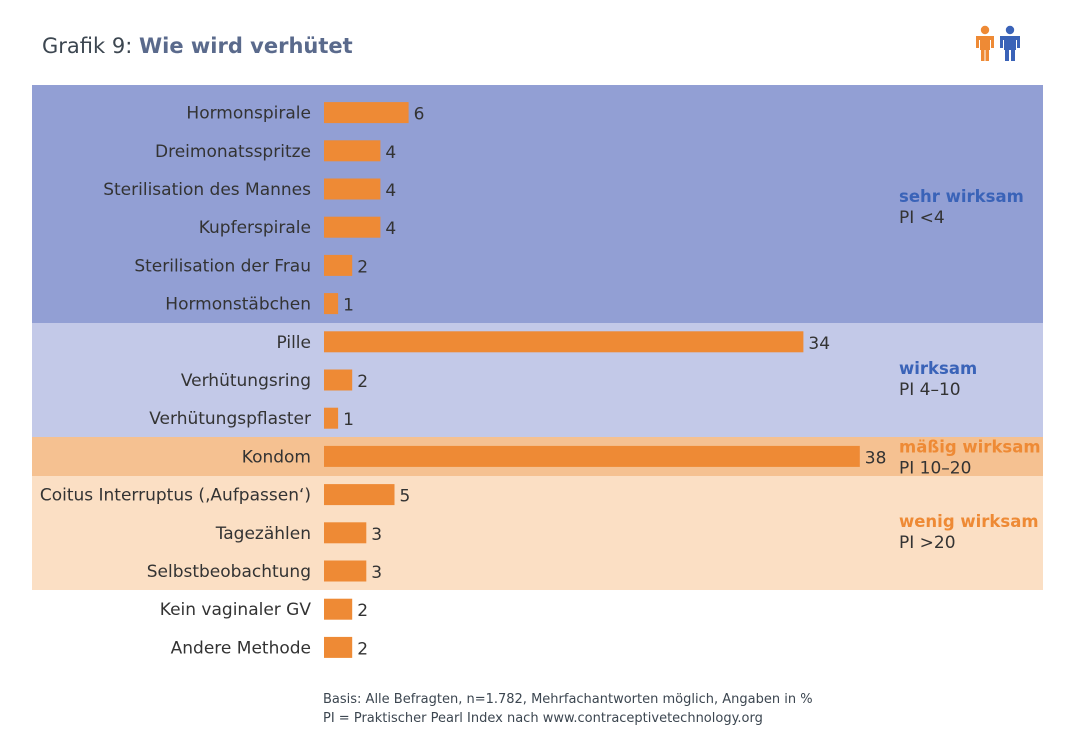  What do you see at coordinates (276, 457) in the screenshot?
I see `category-label: Kondom` at bounding box center [276, 457].